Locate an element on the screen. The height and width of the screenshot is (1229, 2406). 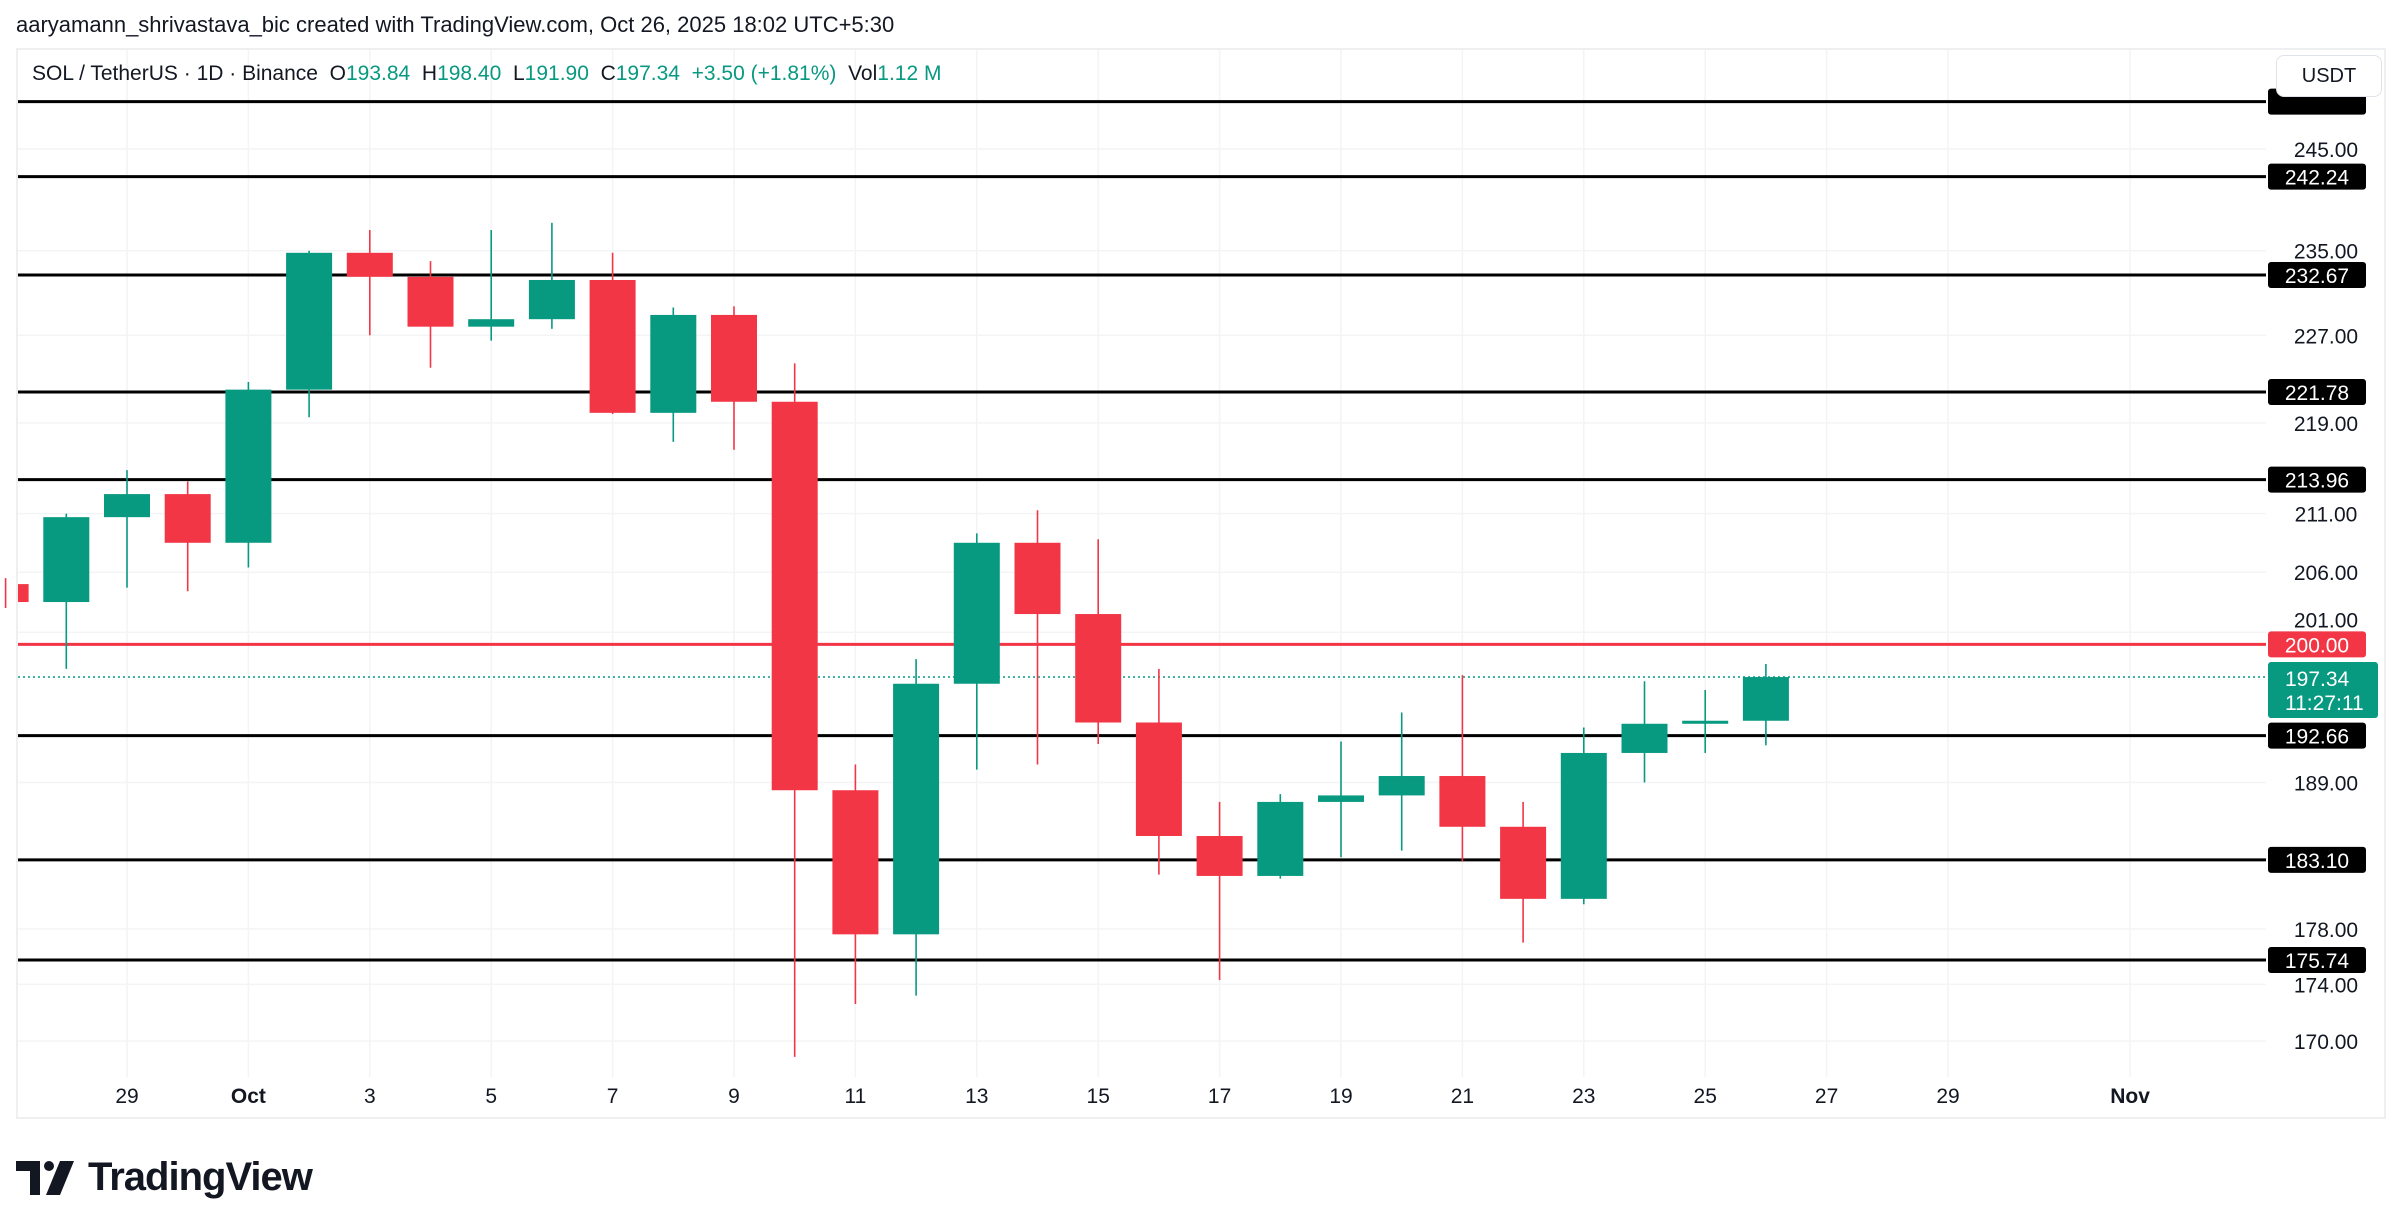
level-label: 213.96 is located at coordinates (2317, 481).